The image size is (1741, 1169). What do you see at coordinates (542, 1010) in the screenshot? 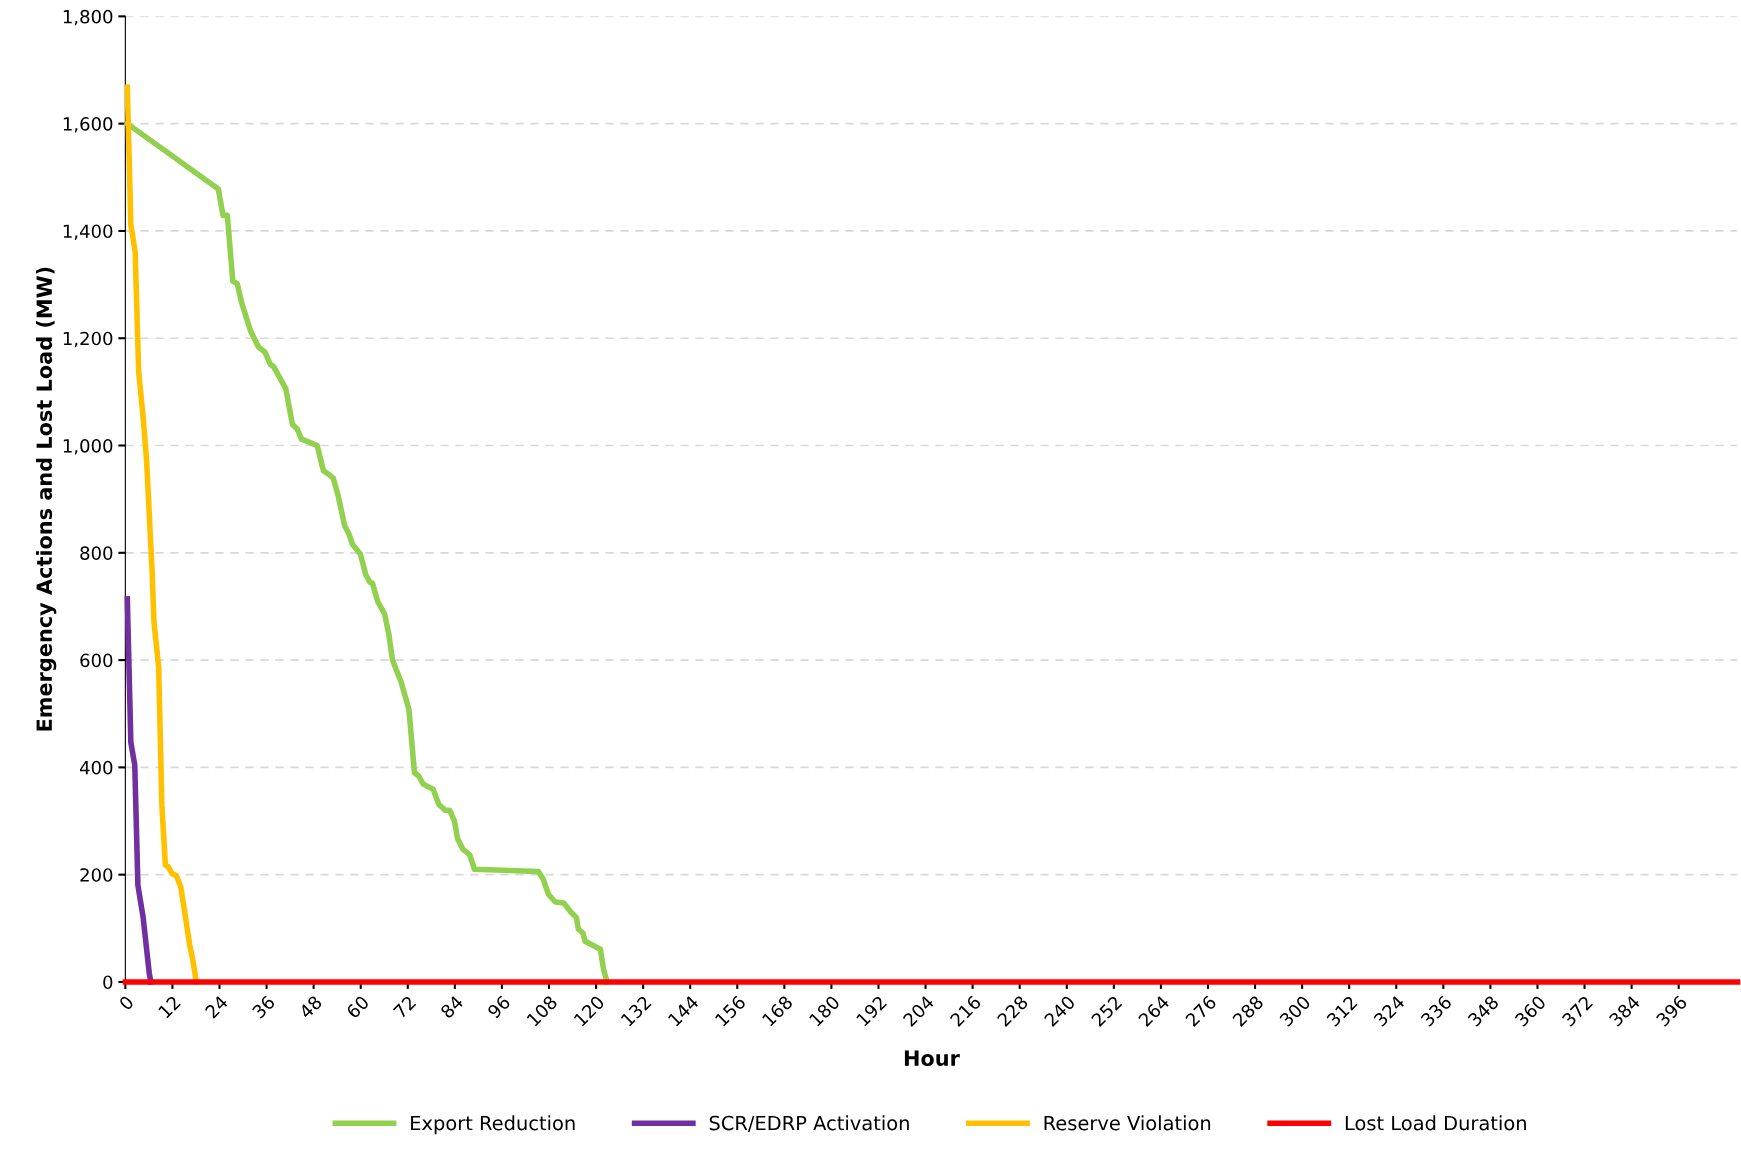
I see `x-tick-label: 108` at bounding box center [542, 1010].